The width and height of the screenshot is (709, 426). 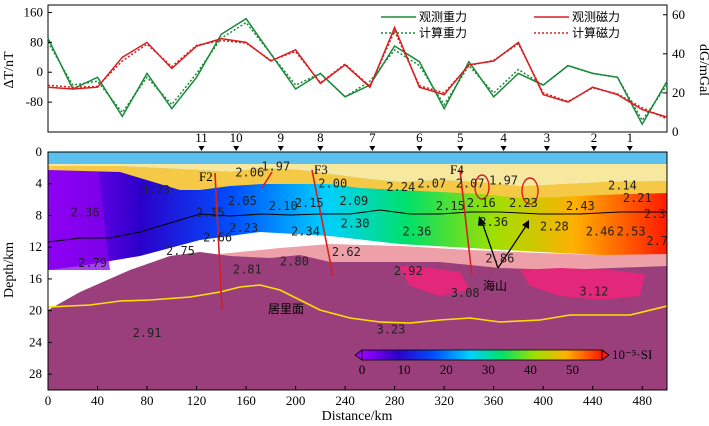 What do you see at coordinates (48, 400) in the screenshot?
I see `x-tick-label: 0` at bounding box center [48, 400].